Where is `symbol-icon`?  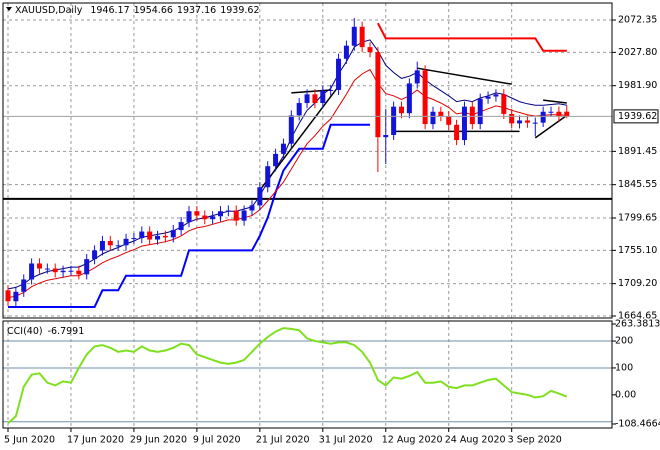
symbol-icon is located at coordinates (9, 9).